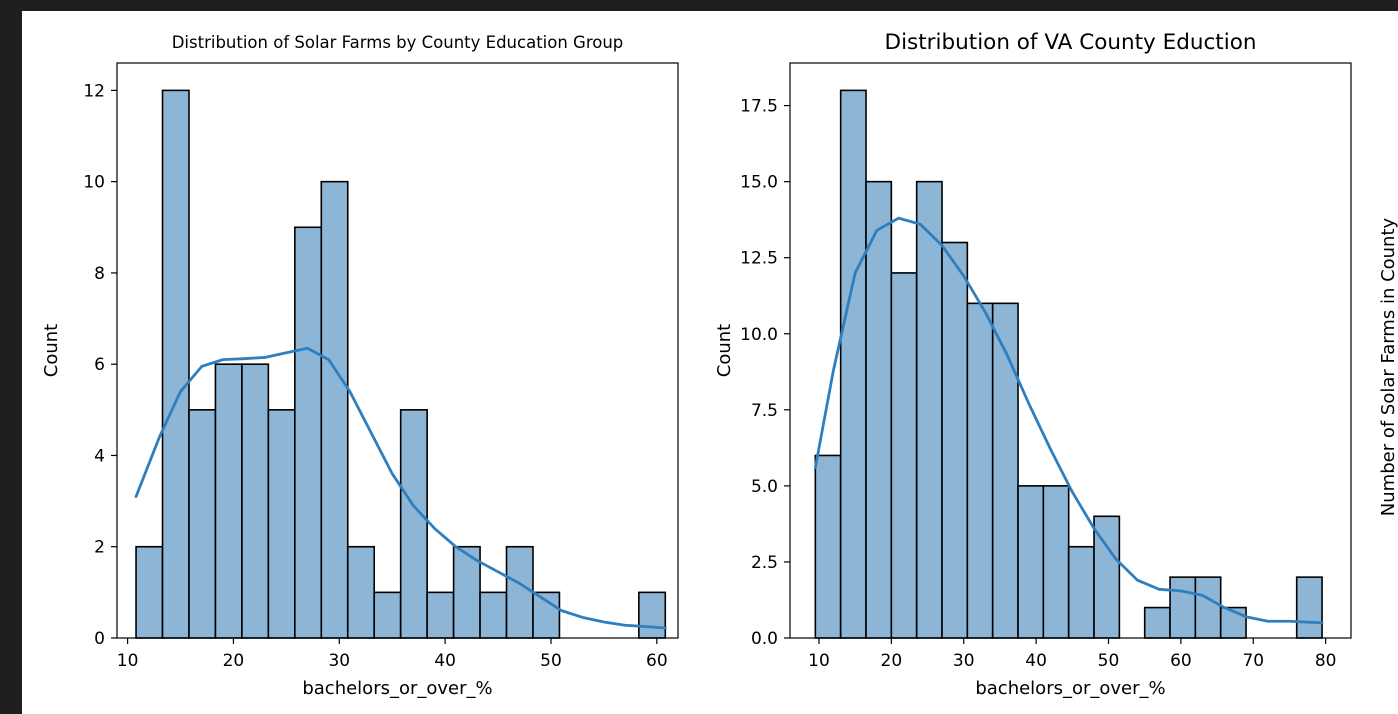 The image size is (1398, 714). I want to click on y-ticks: 0.0 2.5 5.0 7.5 10.0 12.5 15.0 17.5, so click(765, 373).